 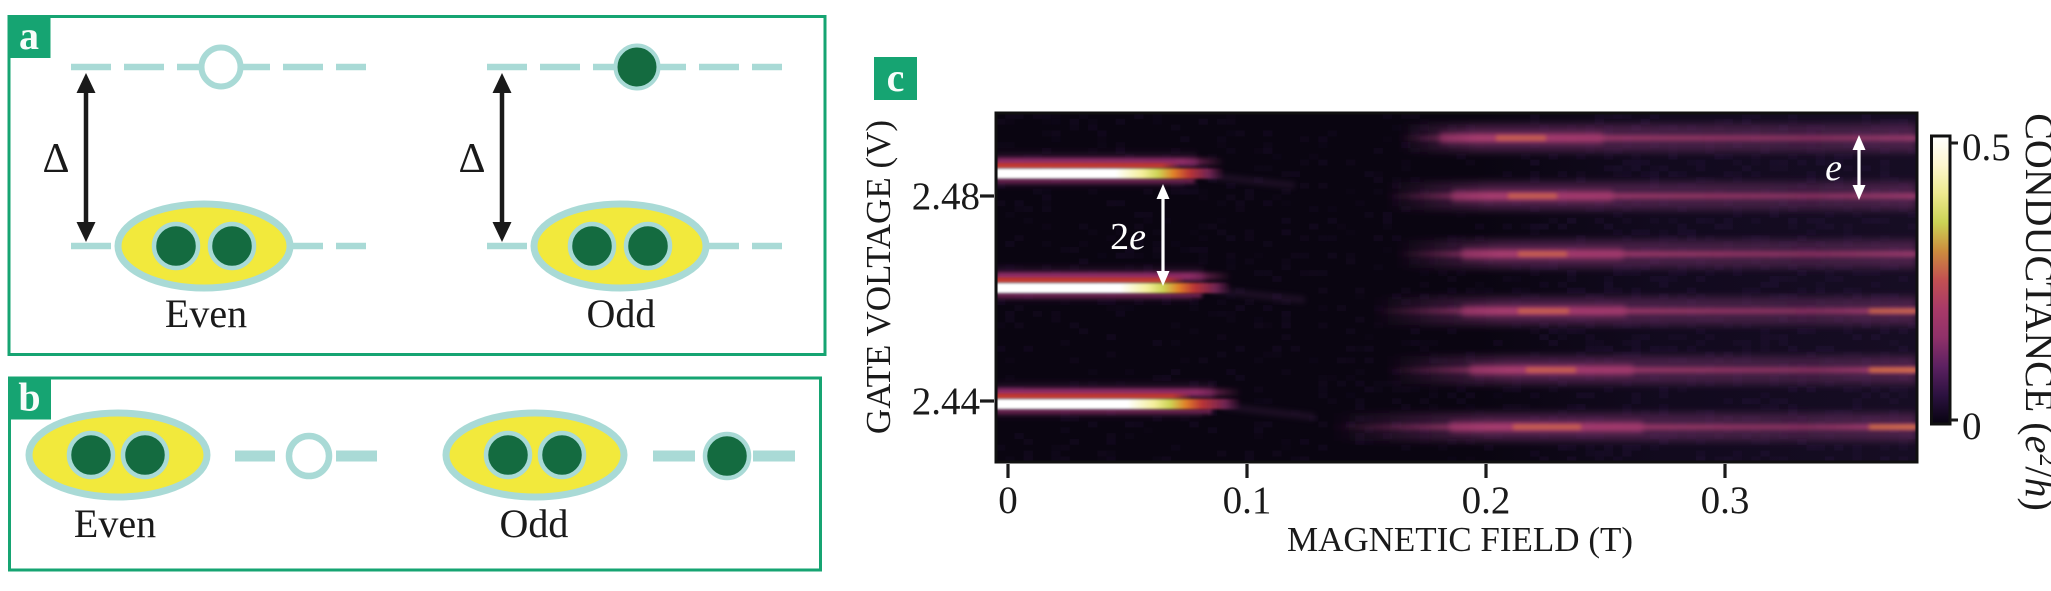 What do you see at coordinates (896, 77) in the screenshot?
I see `svg-text: c` at bounding box center [896, 77].